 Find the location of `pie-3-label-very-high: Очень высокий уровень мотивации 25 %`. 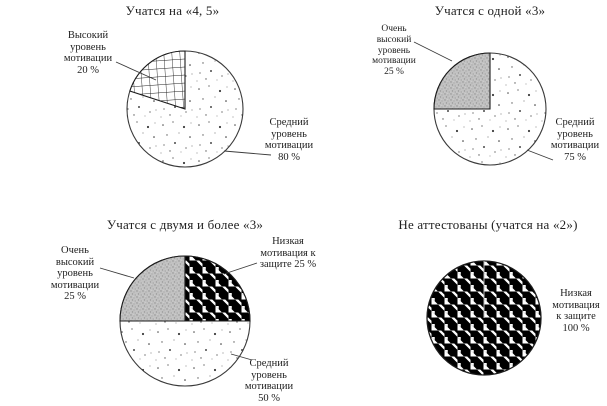

pie-3-label-very-high: Очень высокий уровень мотивации 25 % is located at coordinates (75, 274).